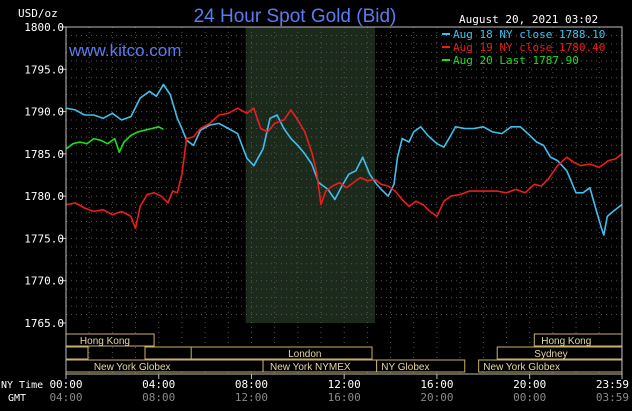 The width and height of the screenshot is (632, 411). What do you see at coordinates (44, 112) in the screenshot?
I see `y-tick-label: 1790.0` at bounding box center [44, 112].